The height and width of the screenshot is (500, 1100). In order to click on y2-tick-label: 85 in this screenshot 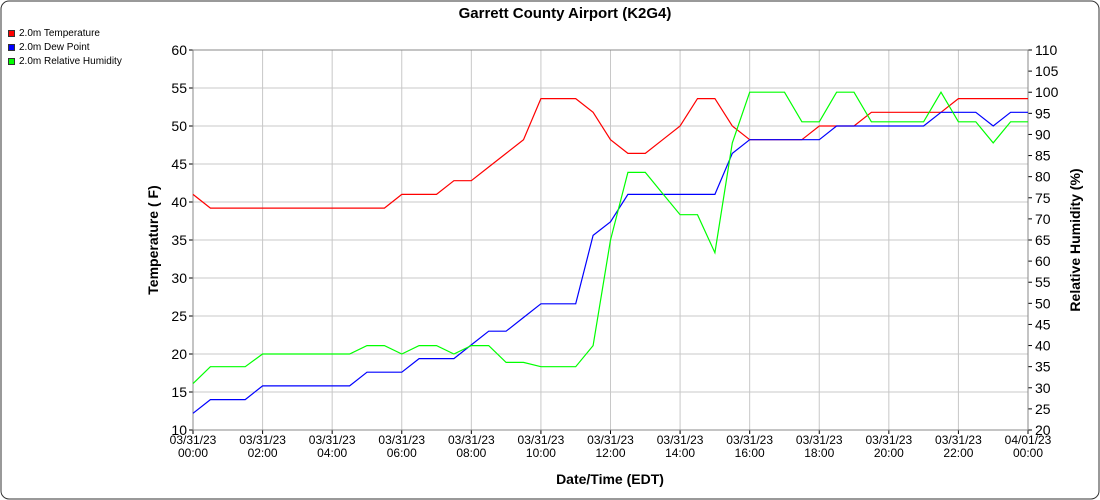, I will do `click(1043, 156)`.